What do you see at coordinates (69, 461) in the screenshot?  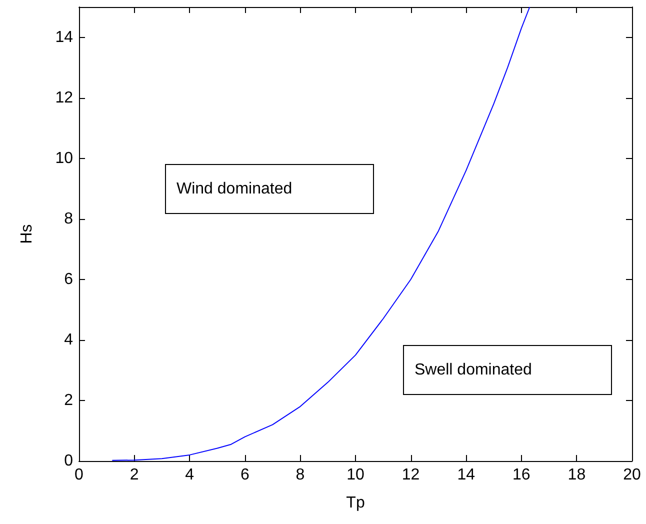 I see `y-tick-label: 0` at bounding box center [69, 461].